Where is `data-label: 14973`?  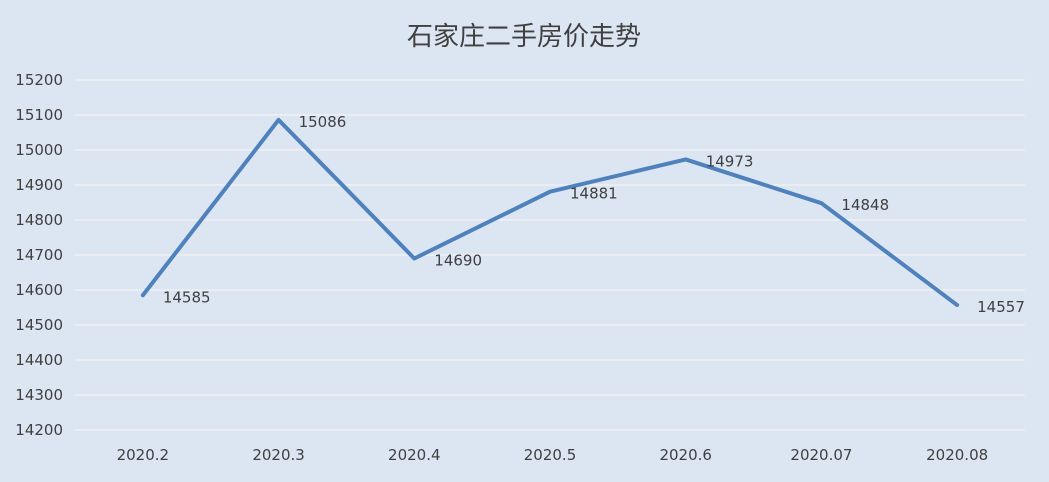
data-label: 14973 is located at coordinates (730, 161).